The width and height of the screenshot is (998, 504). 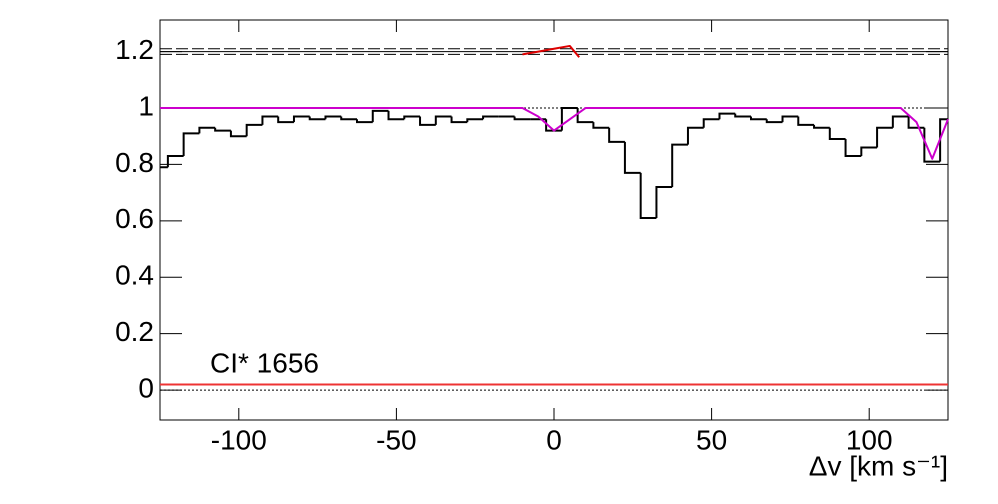 I want to click on y-tick-label: 1.2, so click(x=134, y=49).